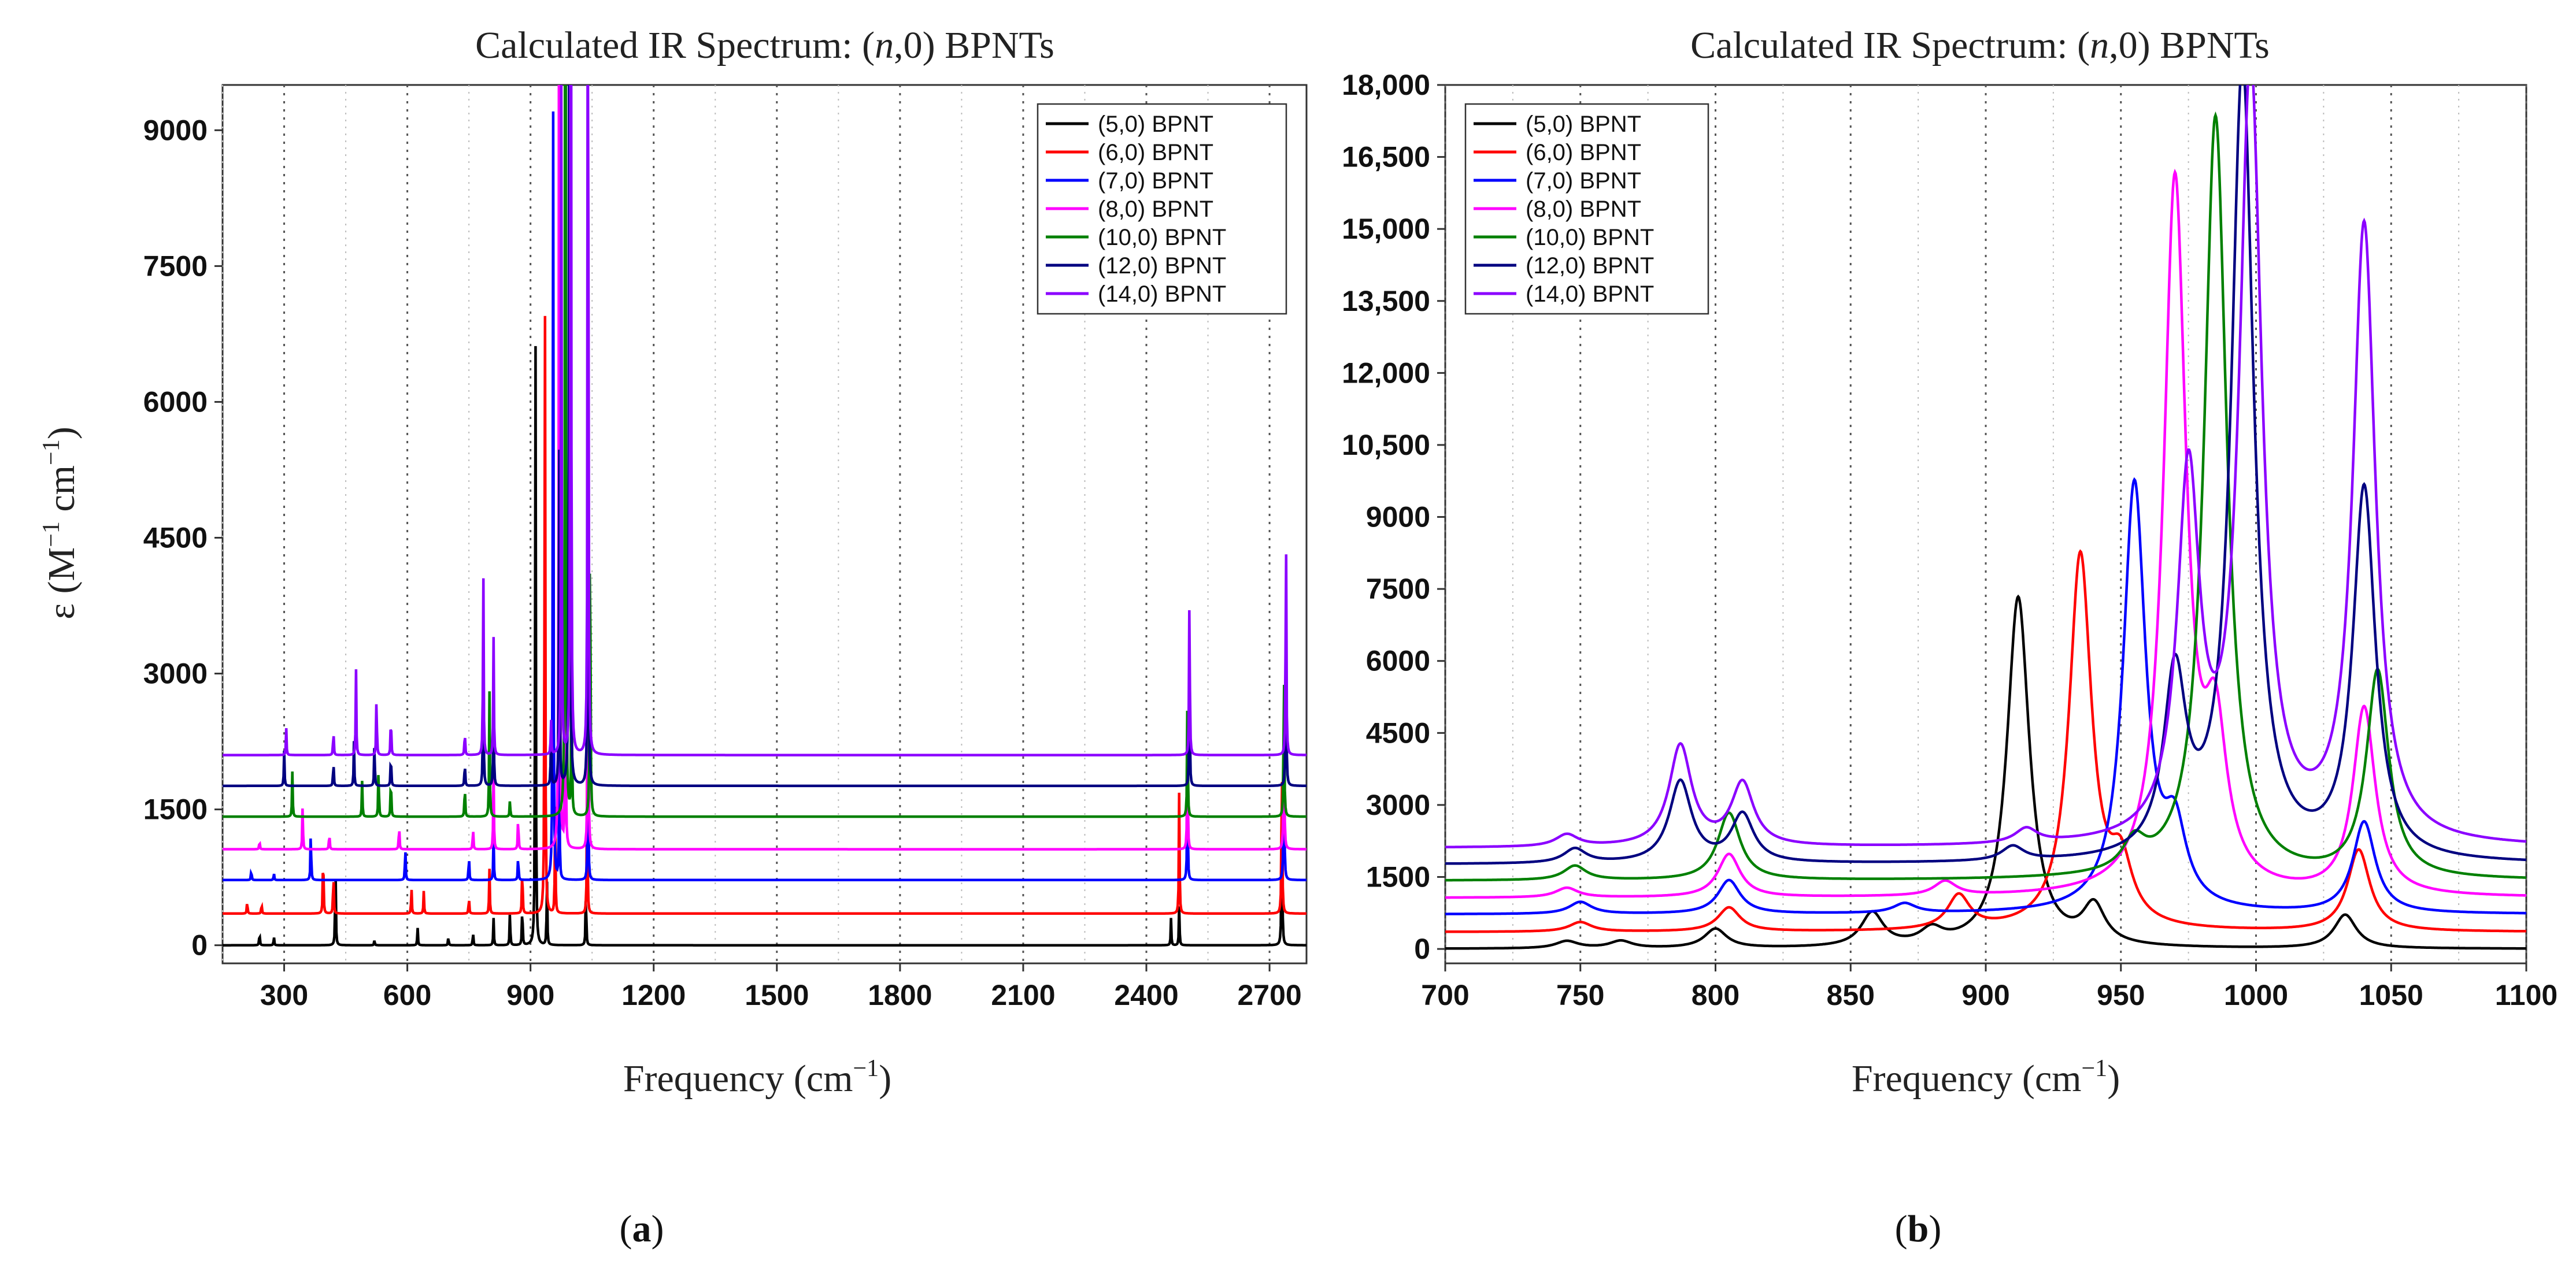  What do you see at coordinates (777, 995) in the screenshot?
I see `x-tick-label-a-1500: 1500` at bounding box center [777, 995].